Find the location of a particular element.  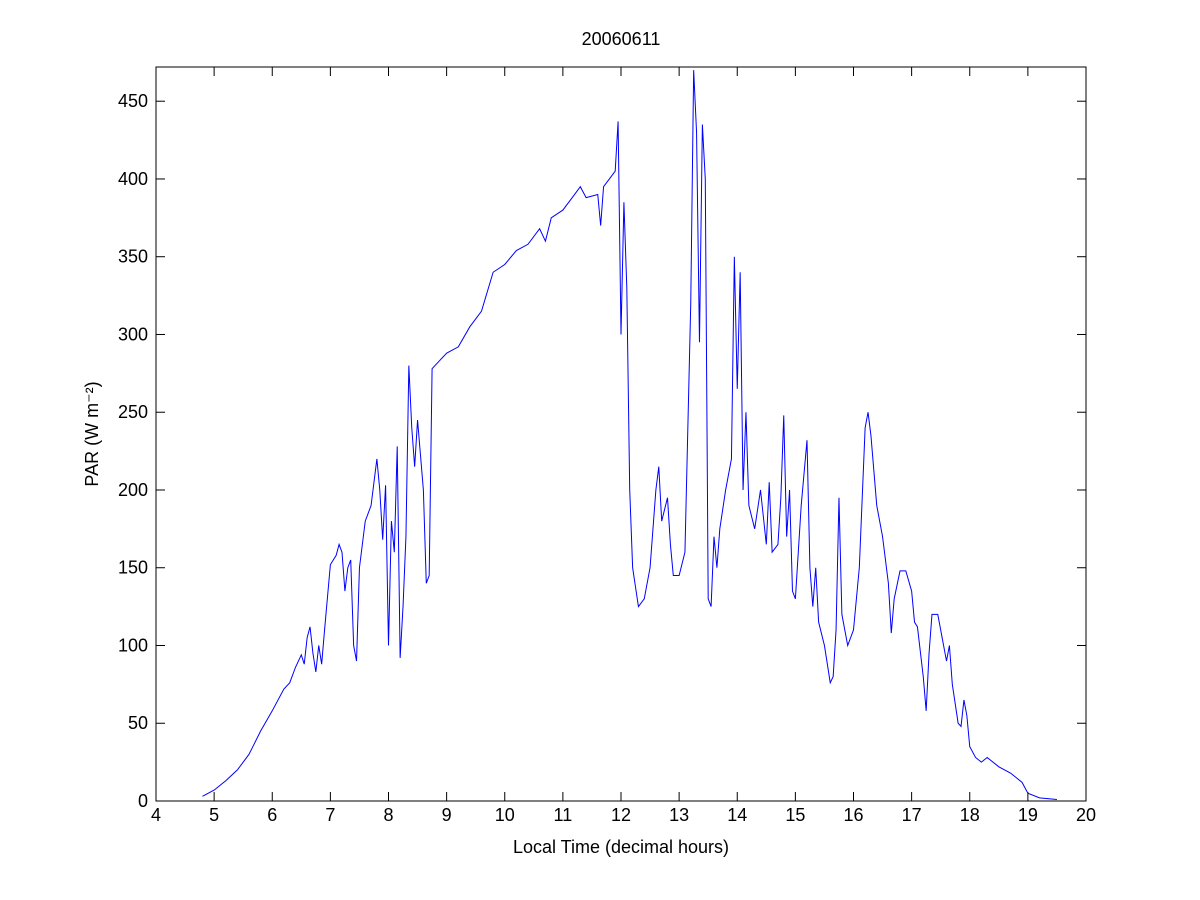

x-tick-label: 14 is located at coordinates (737, 815).